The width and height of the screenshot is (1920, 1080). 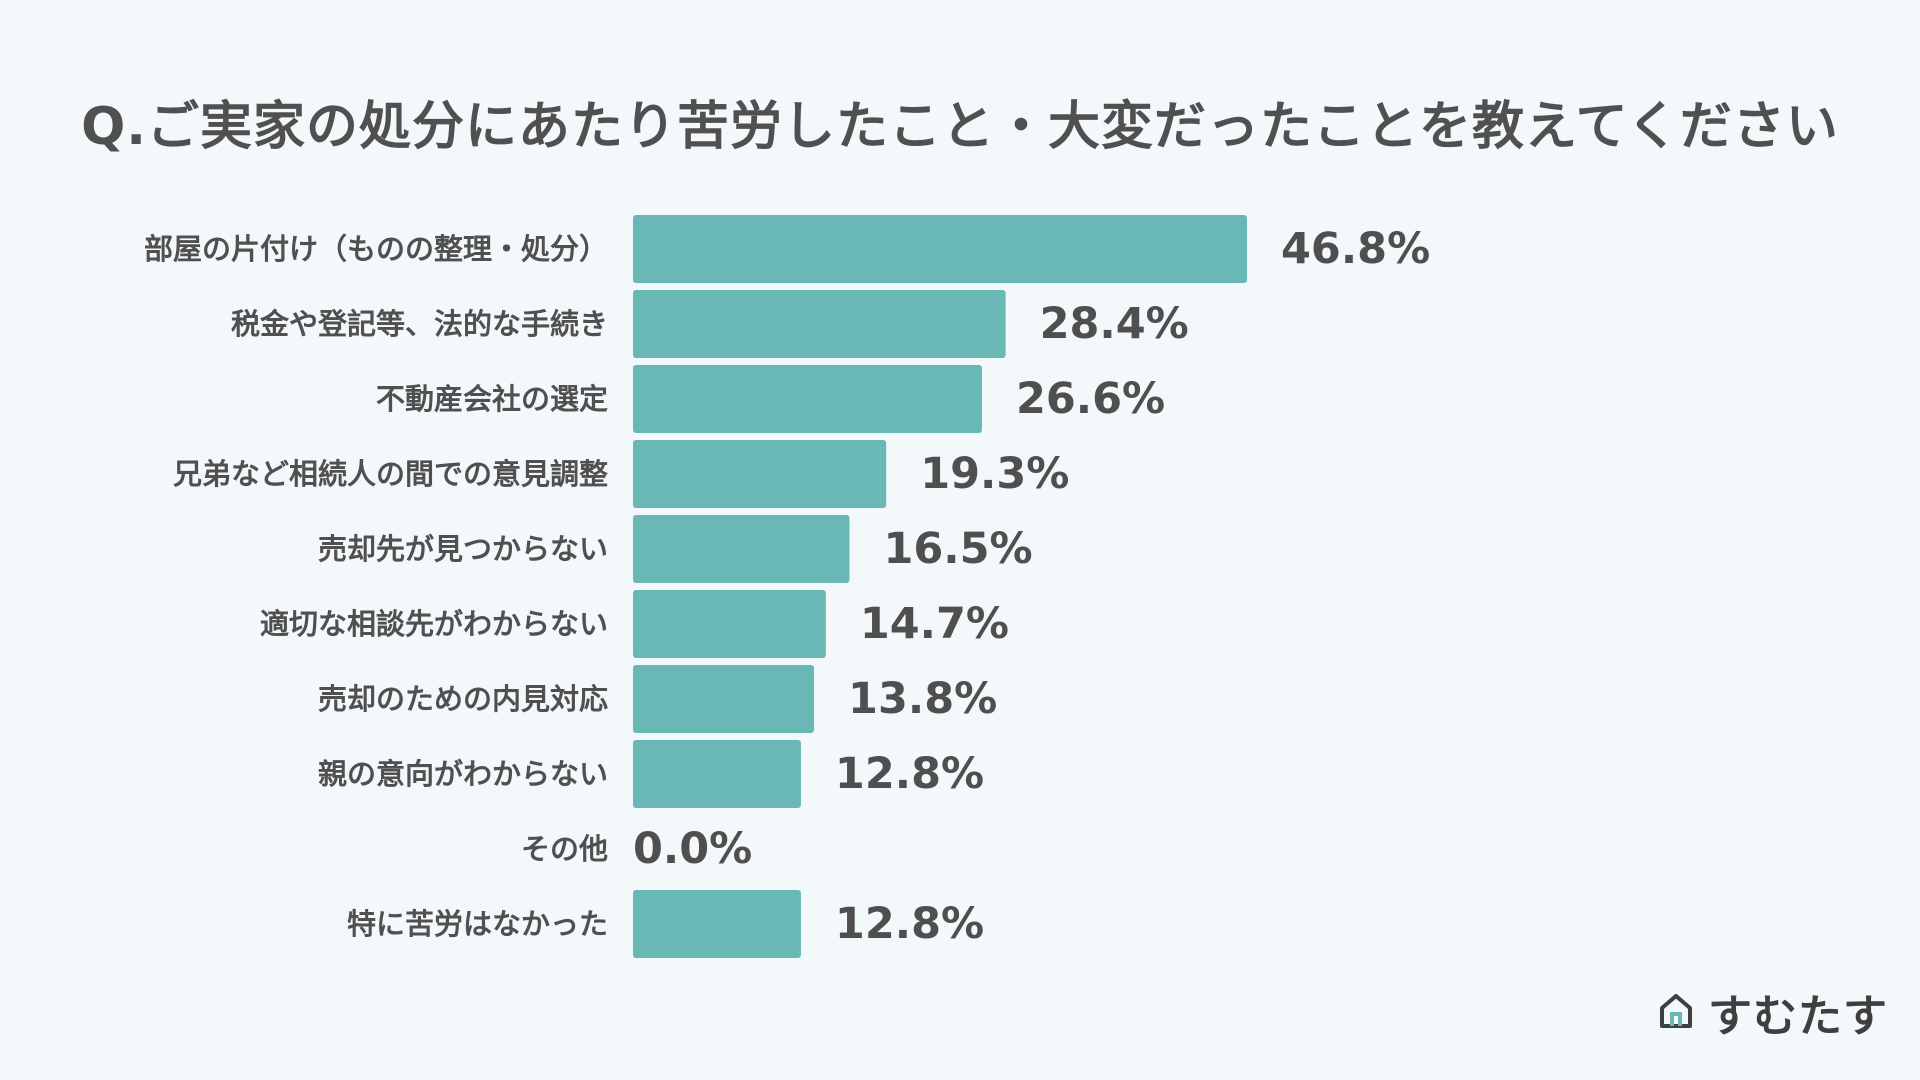 What do you see at coordinates (463, 549) in the screenshot?
I see `category-label: 売却先が見つからない` at bounding box center [463, 549].